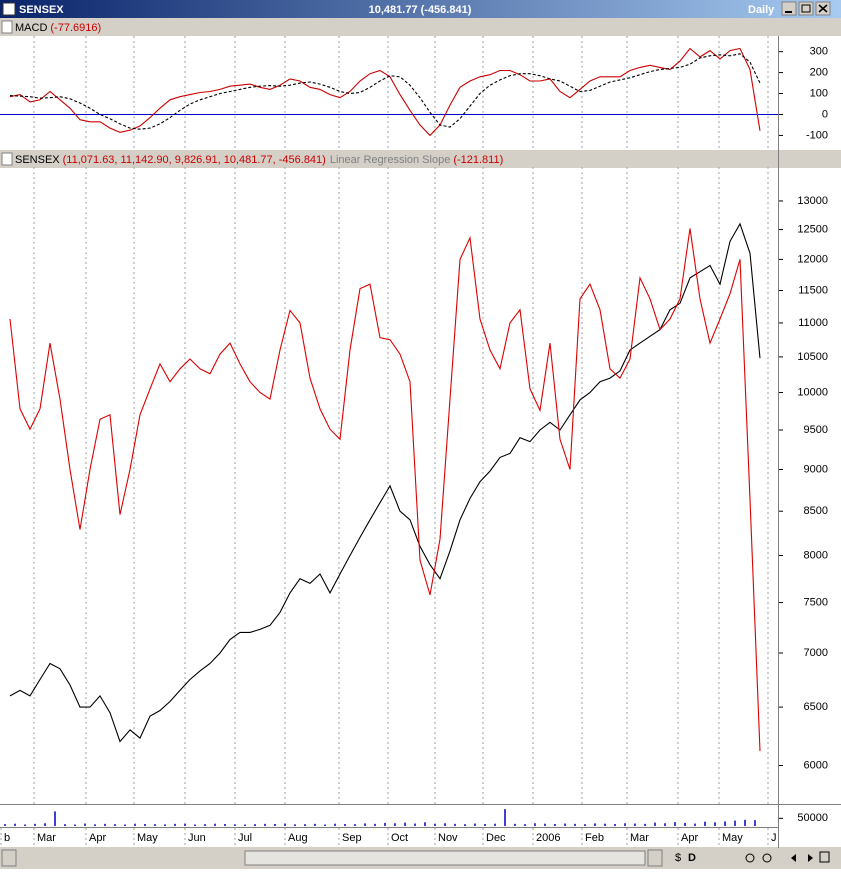 The image size is (841, 874). Describe the element at coordinates (816, 603) in the screenshot. I see `y-tick-label: 7500` at that location.